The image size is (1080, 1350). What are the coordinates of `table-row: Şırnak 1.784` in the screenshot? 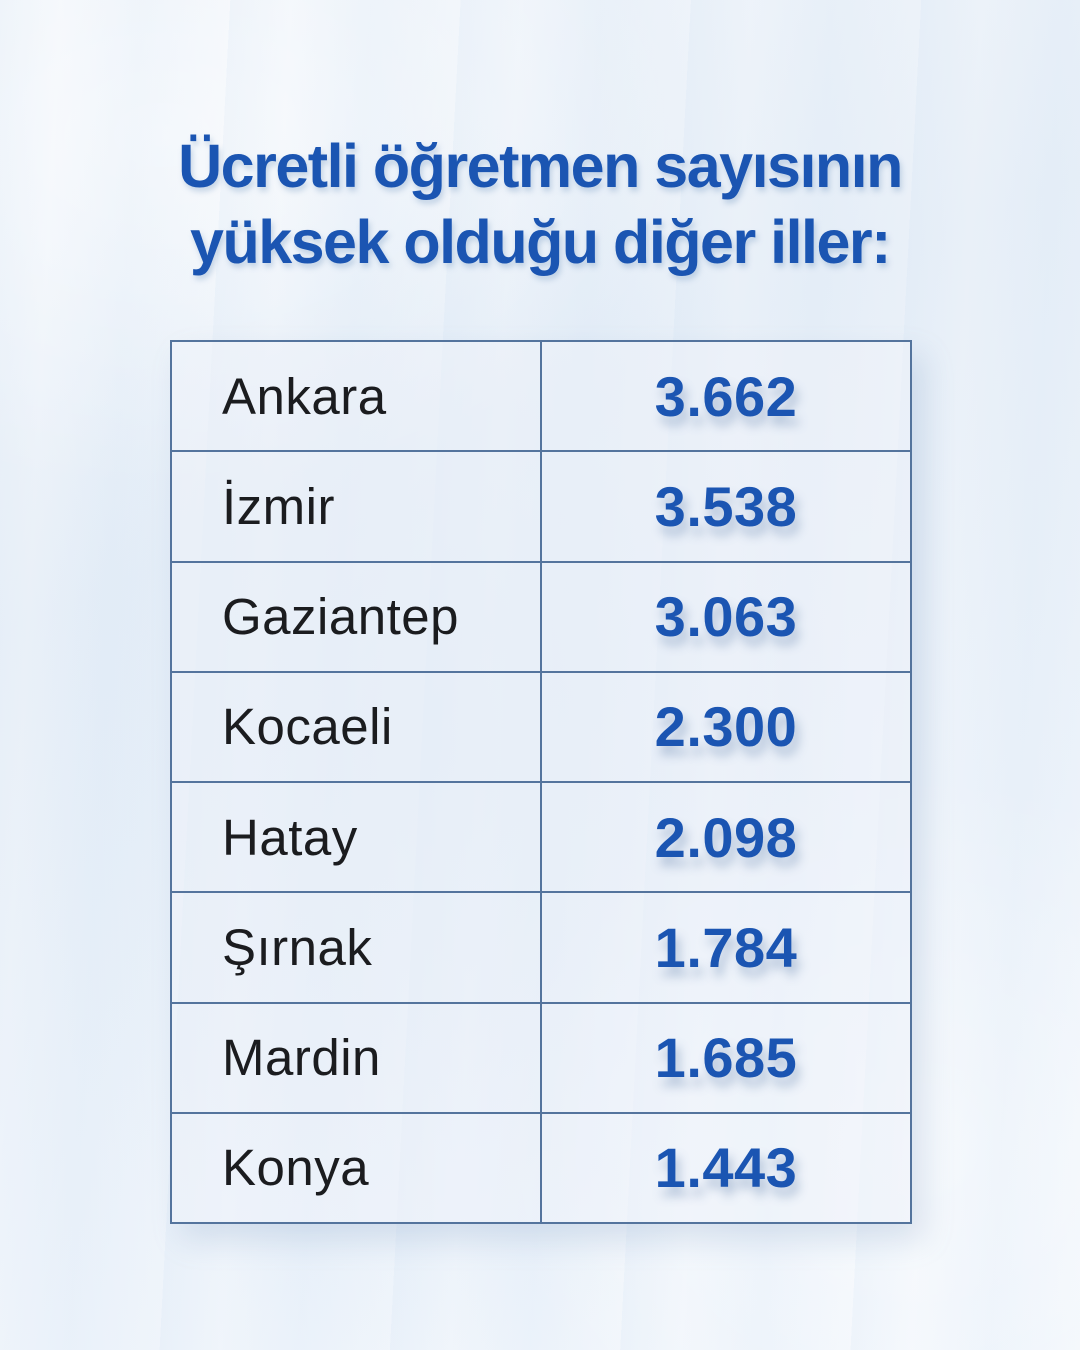 It's located at (541, 946).